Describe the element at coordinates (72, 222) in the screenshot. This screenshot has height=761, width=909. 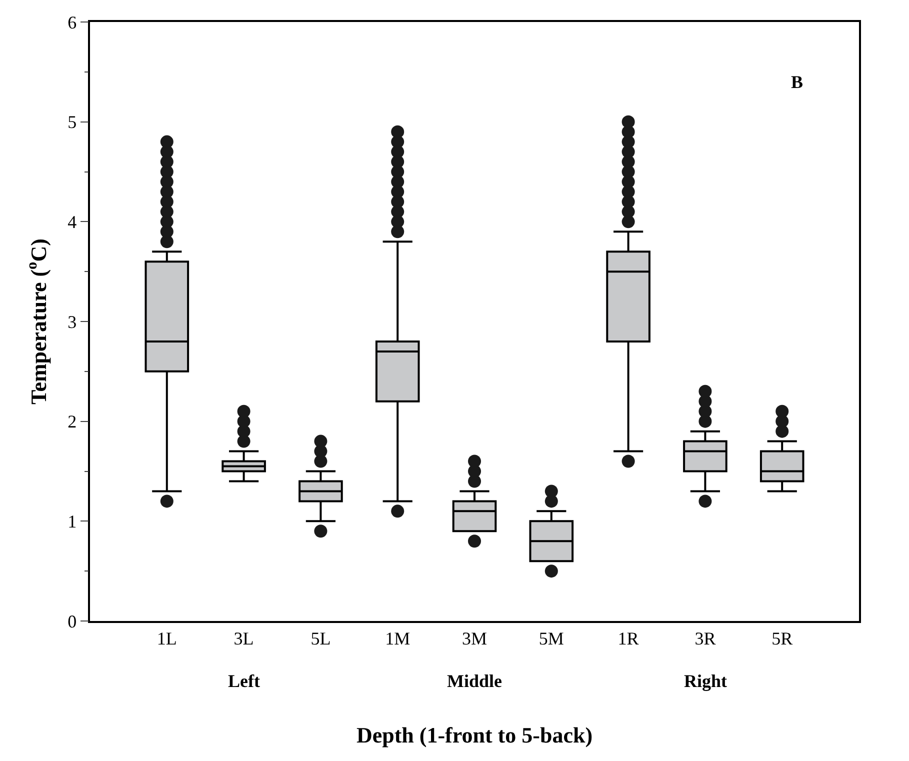
I see `y-tick-label: 4` at that location.